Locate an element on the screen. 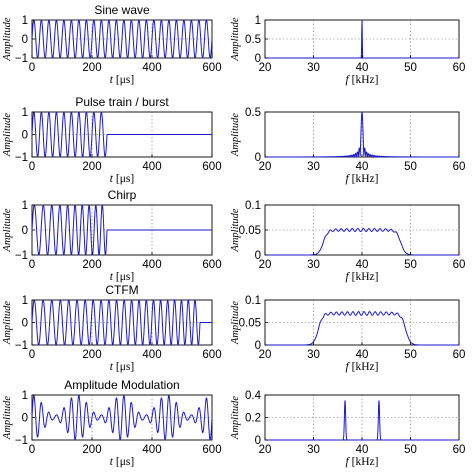  y-tick-label: 0.4 is located at coordinates (253, 396).